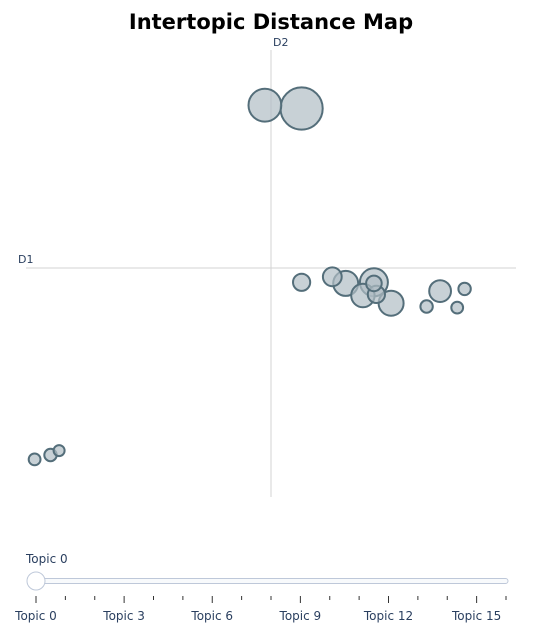  Describe the element at coordinates (271, 22) in the screenshot. I see `chart-title: Intertopic Distance Map` at that location.